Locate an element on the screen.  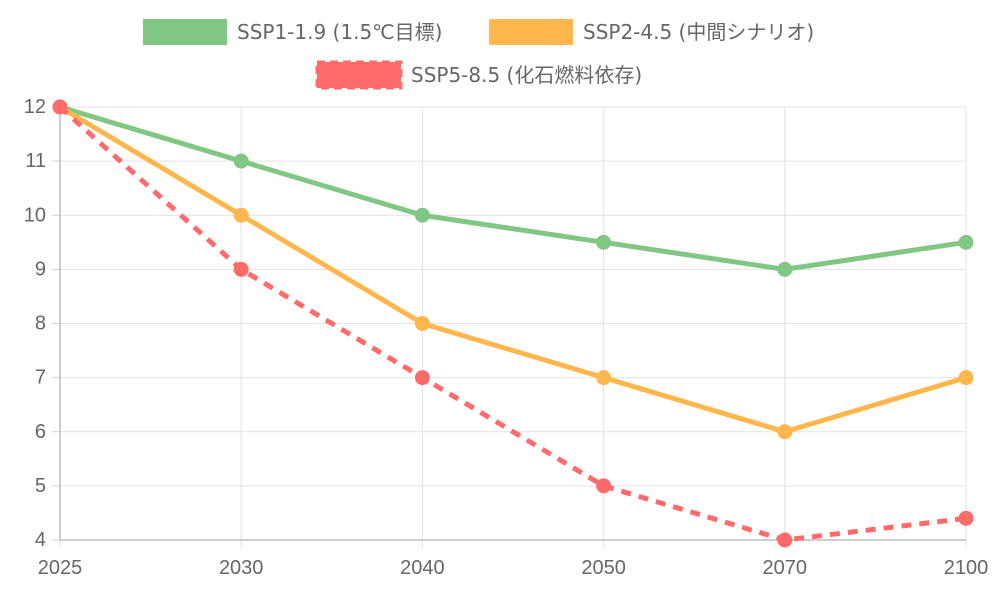
legend-item-1: SSP1-1.9 (1.5℃目標) is located at coordinates (292, 32).